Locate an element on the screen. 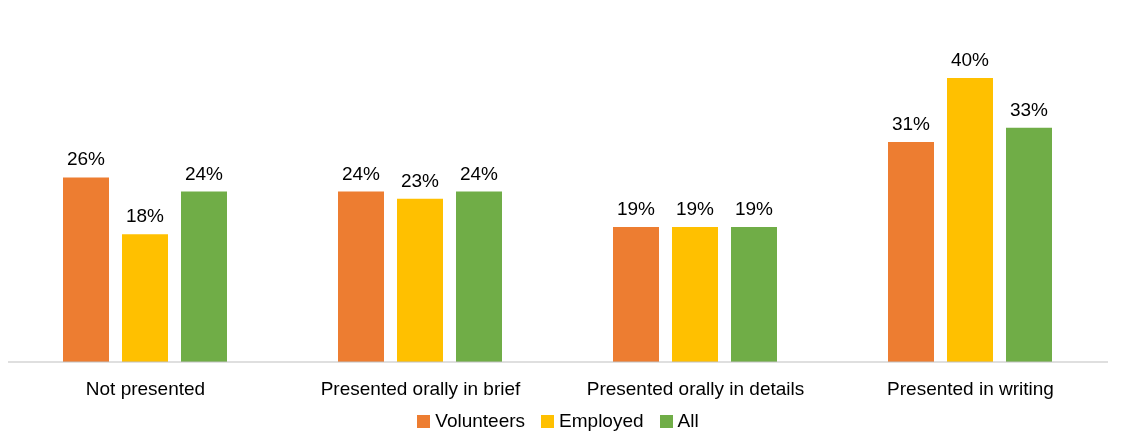 This screenshot has height=439, width=1126. legend-label: Employed is located at coordinates (601, 421).